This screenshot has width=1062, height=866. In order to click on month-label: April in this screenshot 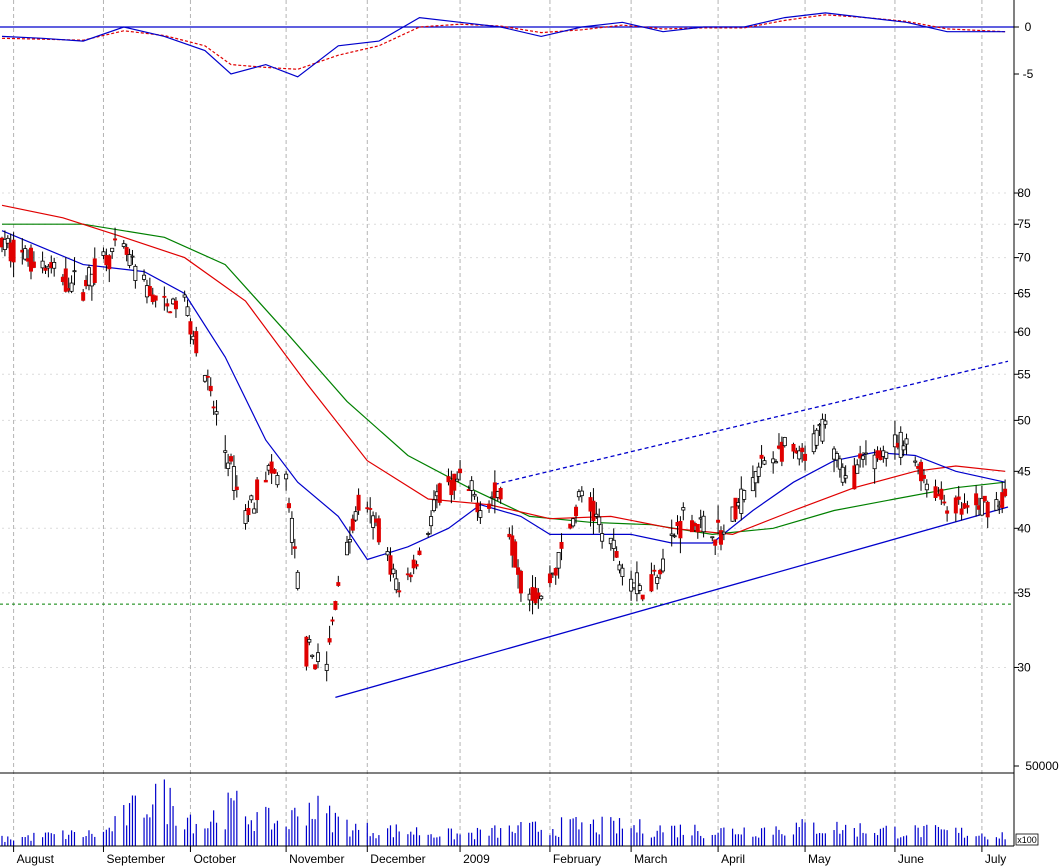, I will do `click(733, 859)`.